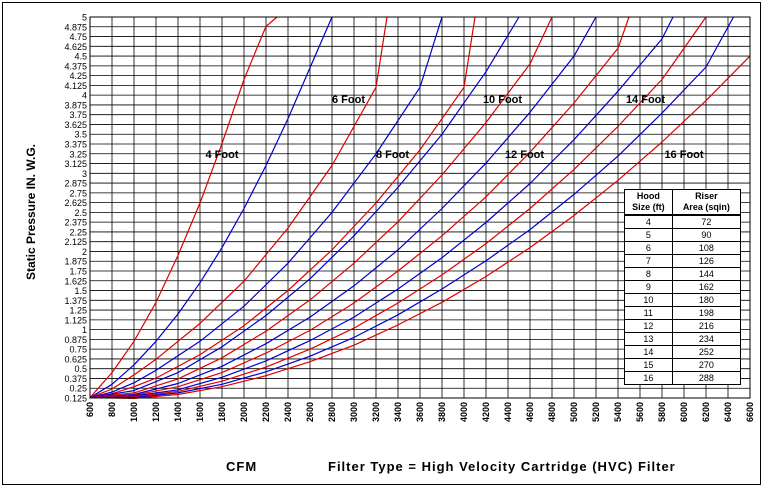 This screenshot has height=489, width=765. Describe the element at coordinates (75, 301) in the screenshot. I see `y-tick-label: 1.375` at that location.